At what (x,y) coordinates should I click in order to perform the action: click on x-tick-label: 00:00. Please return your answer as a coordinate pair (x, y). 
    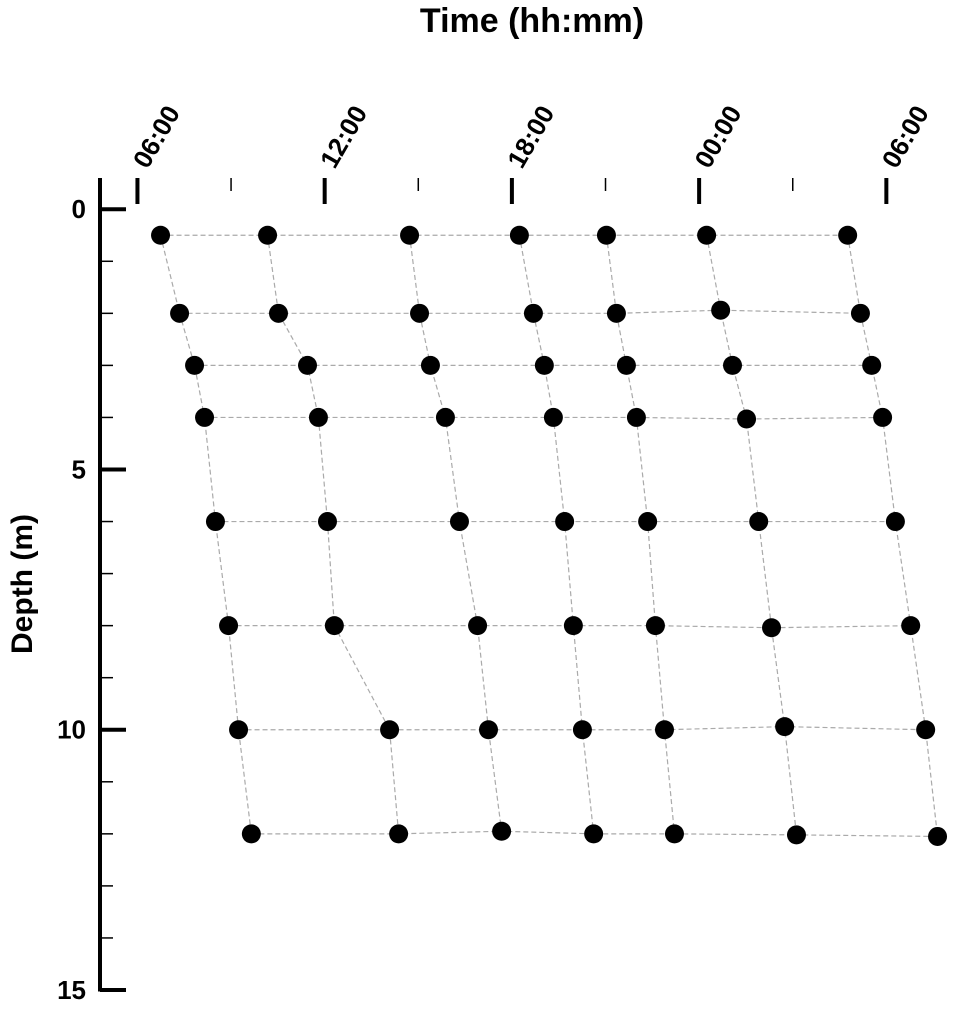
    Looking at the image, I should click on (717, 136).